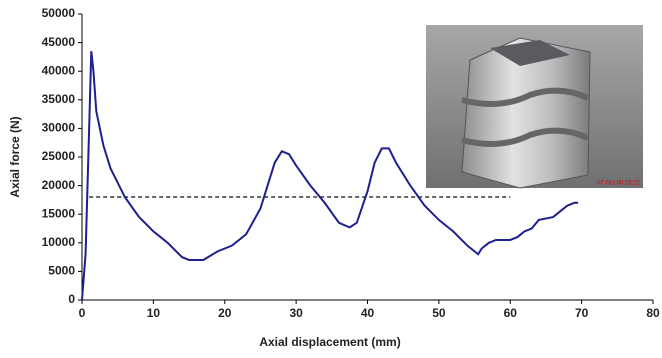 The height and width of the screenshot is (358, 662). Describe the element at coordinates (653, 313) in the screenshot. I see `x-tick-label: 80` at that location.